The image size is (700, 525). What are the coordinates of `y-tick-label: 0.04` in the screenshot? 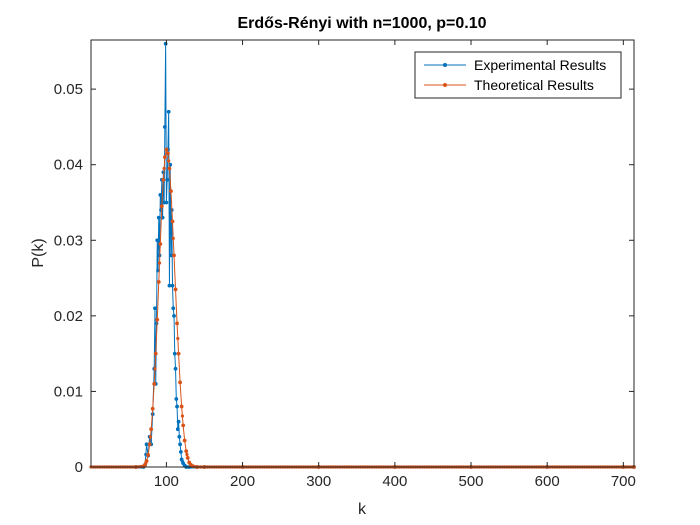 It's located at (68, 165).